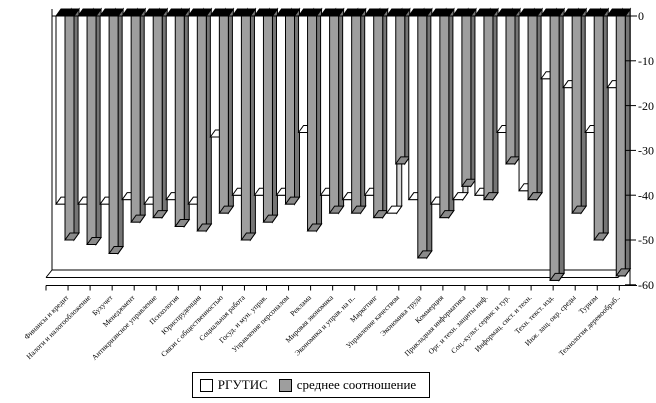 Image resolution: width=656 pixels, height=403 pixels. Describe the element at coordinates (446, 214) in the screenshot. I see `bar-average-17-bottom` at that location.